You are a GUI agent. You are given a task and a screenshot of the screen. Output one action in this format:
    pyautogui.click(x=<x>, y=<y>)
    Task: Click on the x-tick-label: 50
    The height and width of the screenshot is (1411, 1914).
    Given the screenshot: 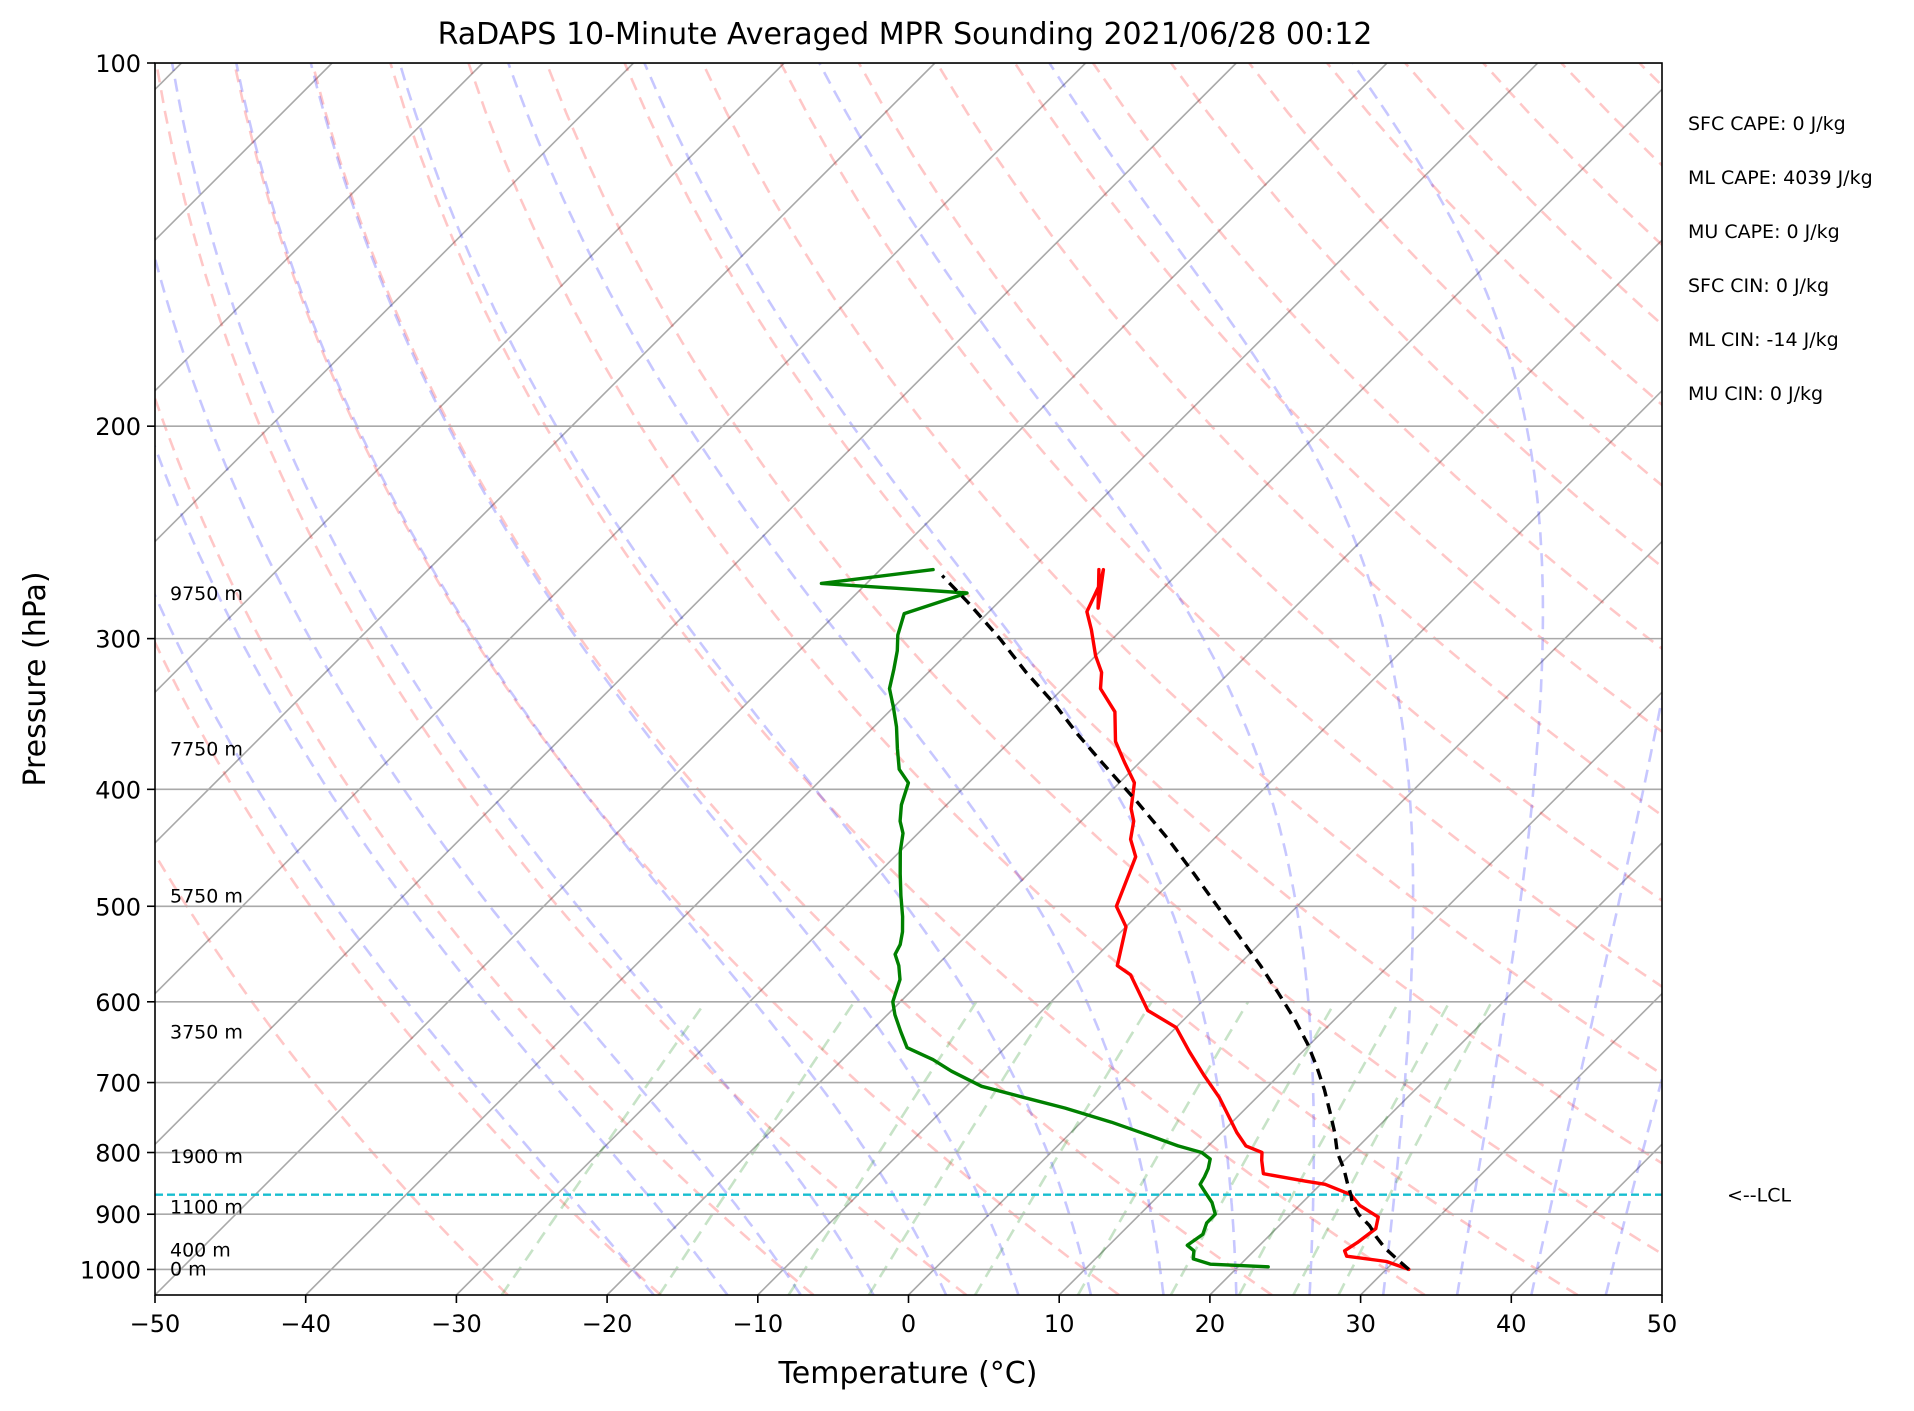 What is the action you would take?
    pyautogui.click(x=1662, y=1324)
    